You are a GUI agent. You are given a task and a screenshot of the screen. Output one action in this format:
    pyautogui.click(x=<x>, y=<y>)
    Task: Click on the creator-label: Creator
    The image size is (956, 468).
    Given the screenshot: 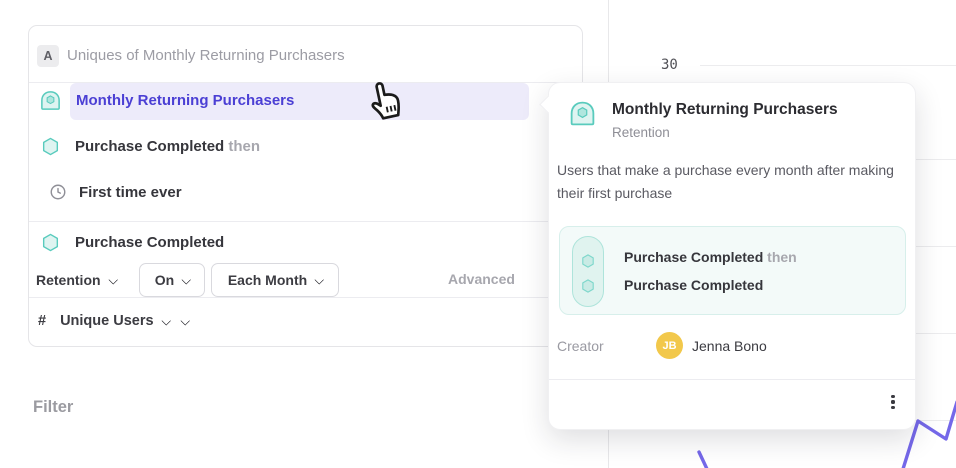 What is the action you would take?
    pyautogui.click(x=580, y=346)
    